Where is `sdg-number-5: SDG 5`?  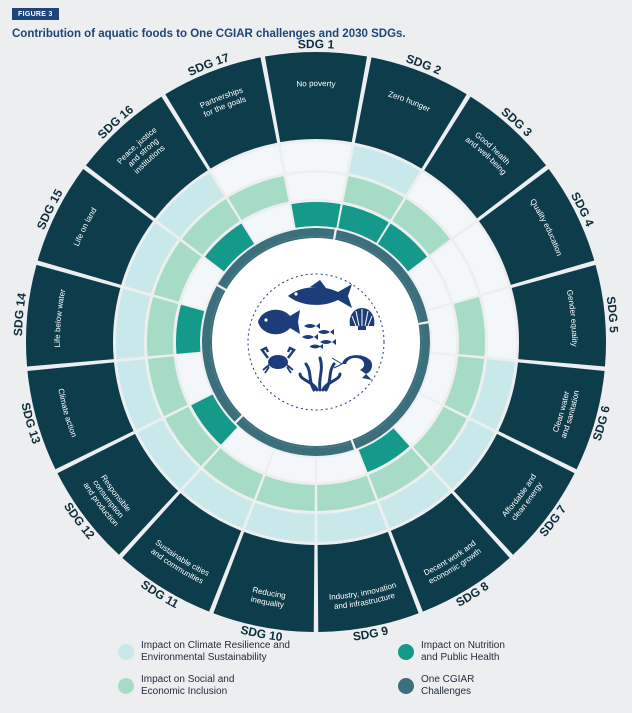 sdg-number-5: SDG 5 is located at coordinates (612, 314).